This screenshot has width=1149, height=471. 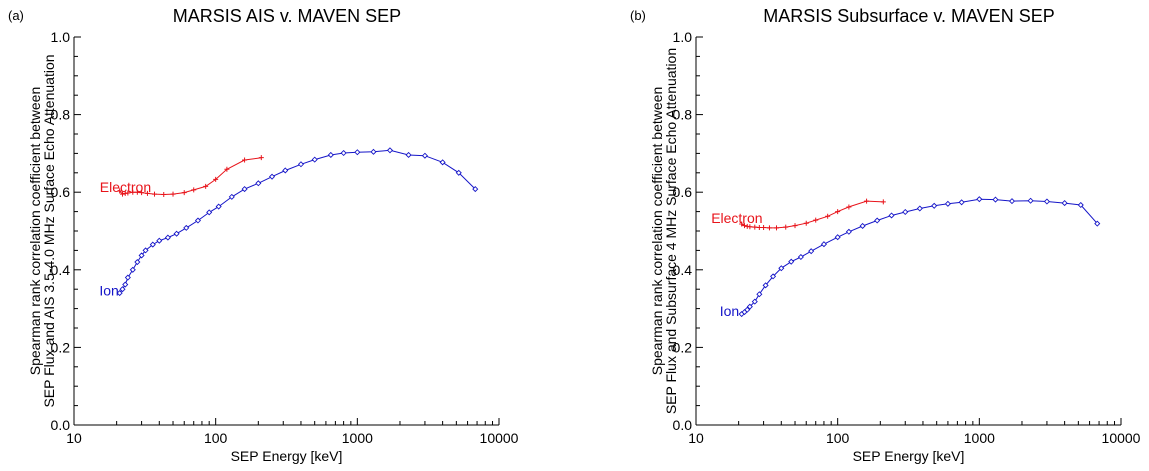 What do you see at coordinates (638, 15) in the screenshot?
I see `panel-label: (b)` at bounding box center [638, 15].